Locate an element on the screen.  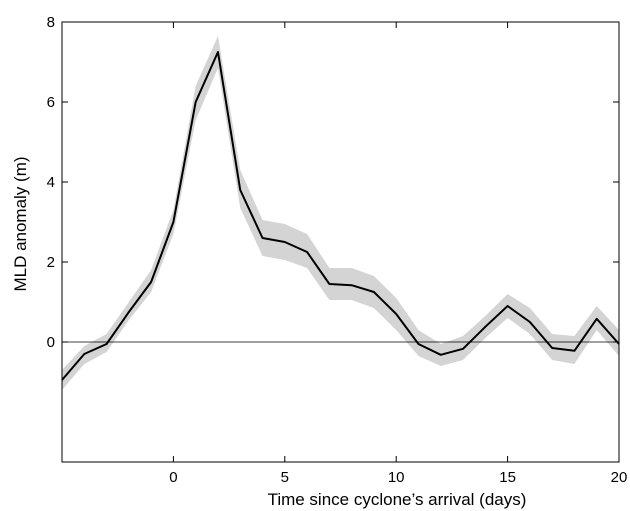
y-tick-label: 0 is located at coordinates (51, 342).